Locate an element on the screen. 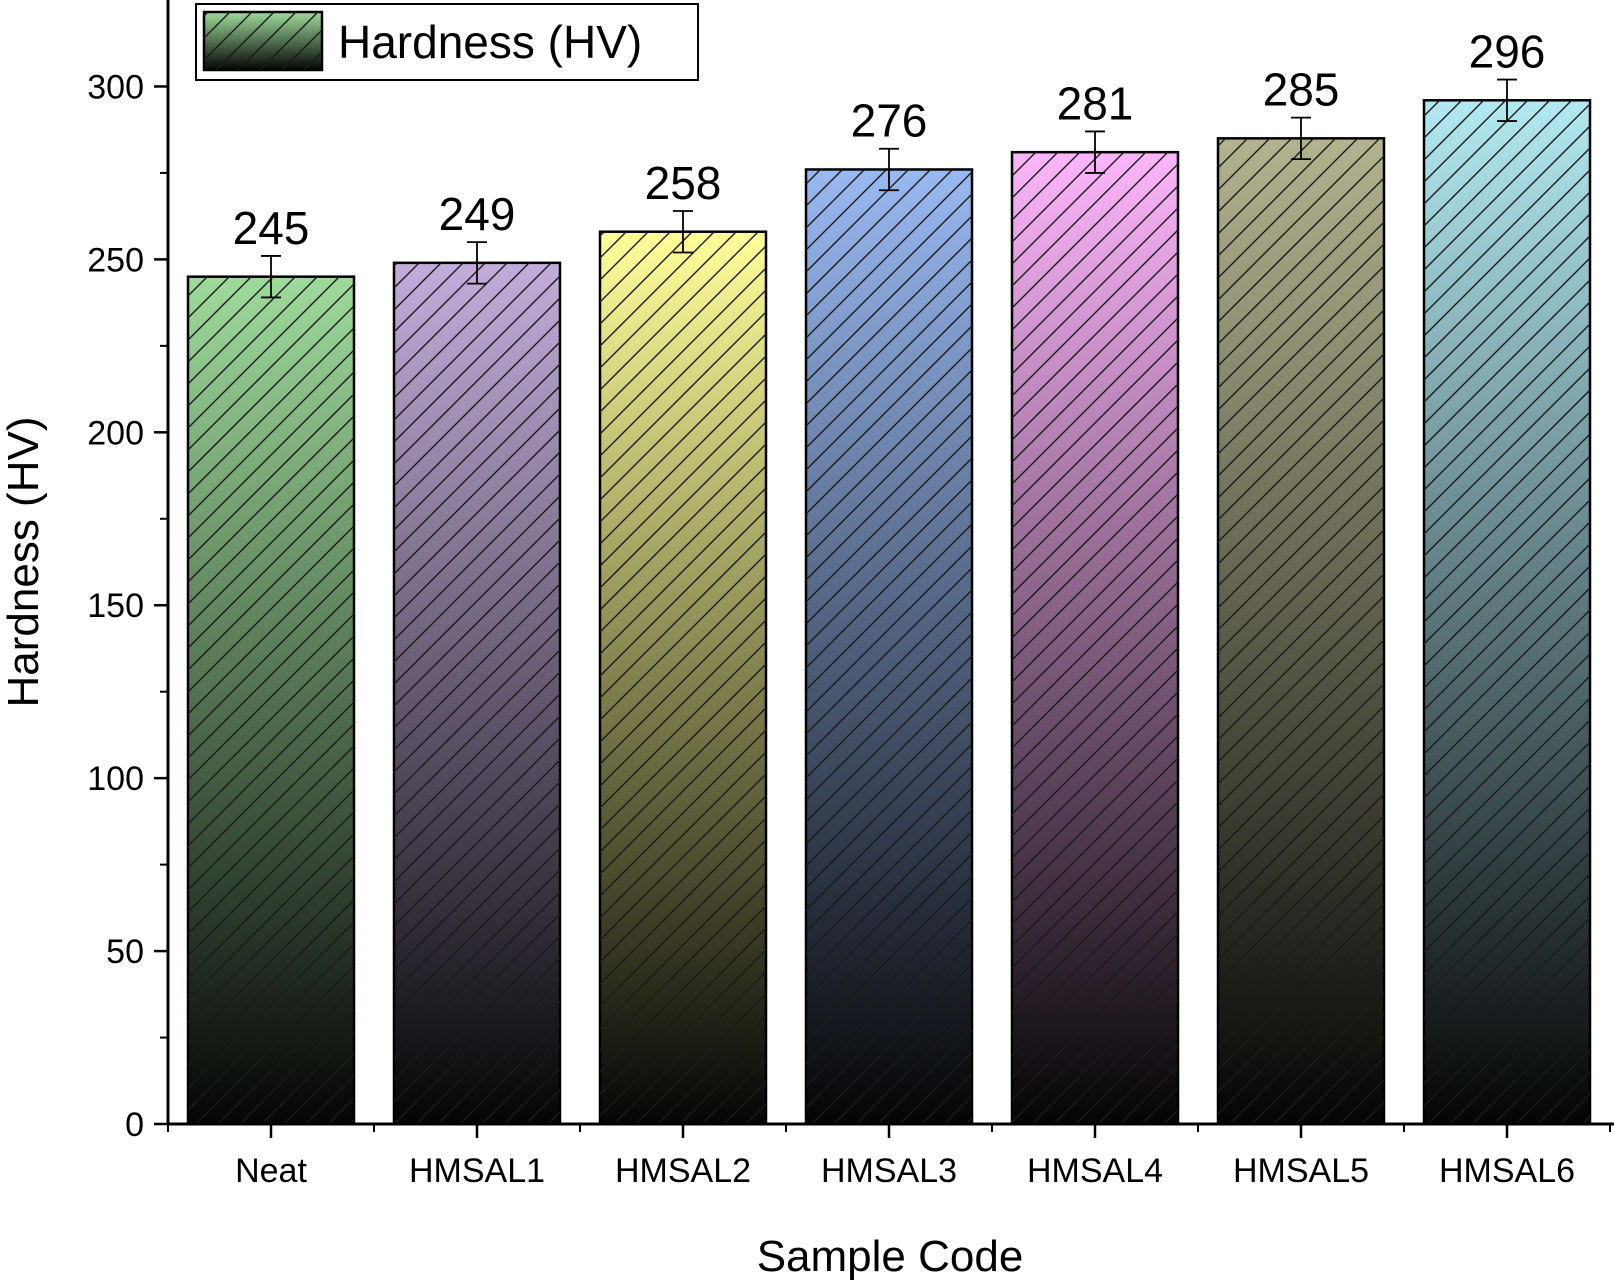  data-label-hmsal1: 249 is located at coordinates (477, 214).